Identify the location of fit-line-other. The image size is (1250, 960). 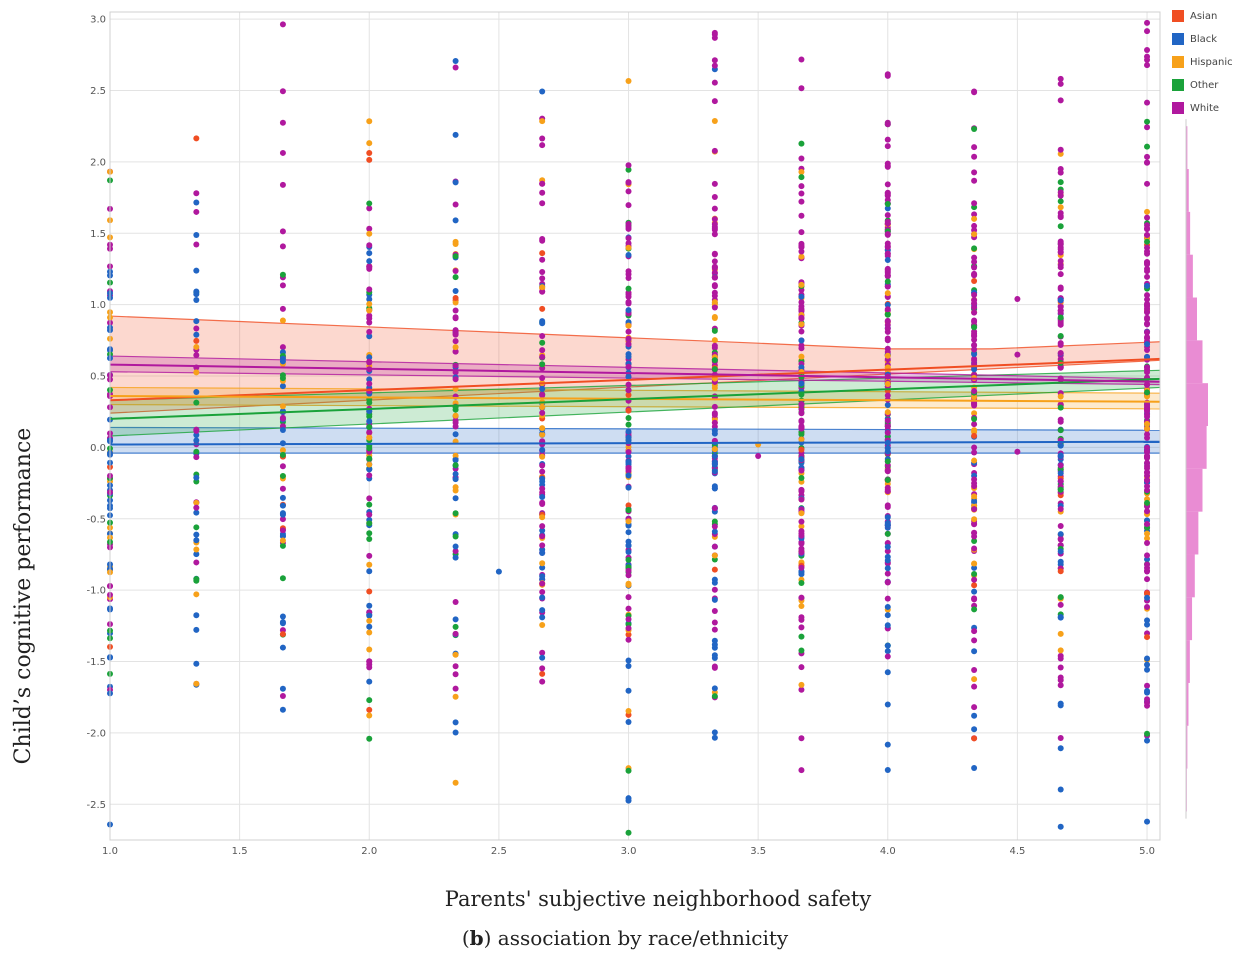
(635, 398).